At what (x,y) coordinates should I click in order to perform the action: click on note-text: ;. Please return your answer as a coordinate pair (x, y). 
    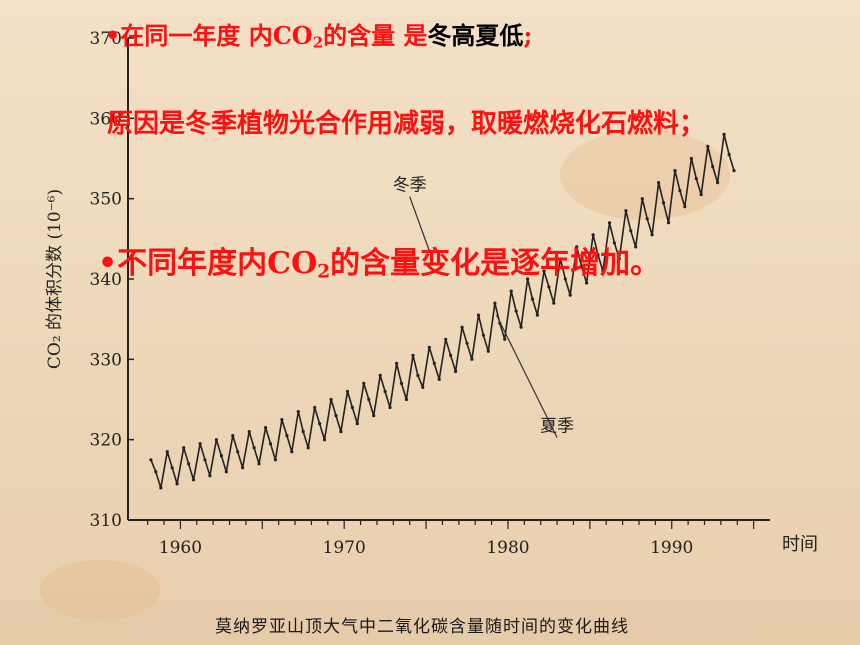
    Looking at the image, I should click on (528, 35).